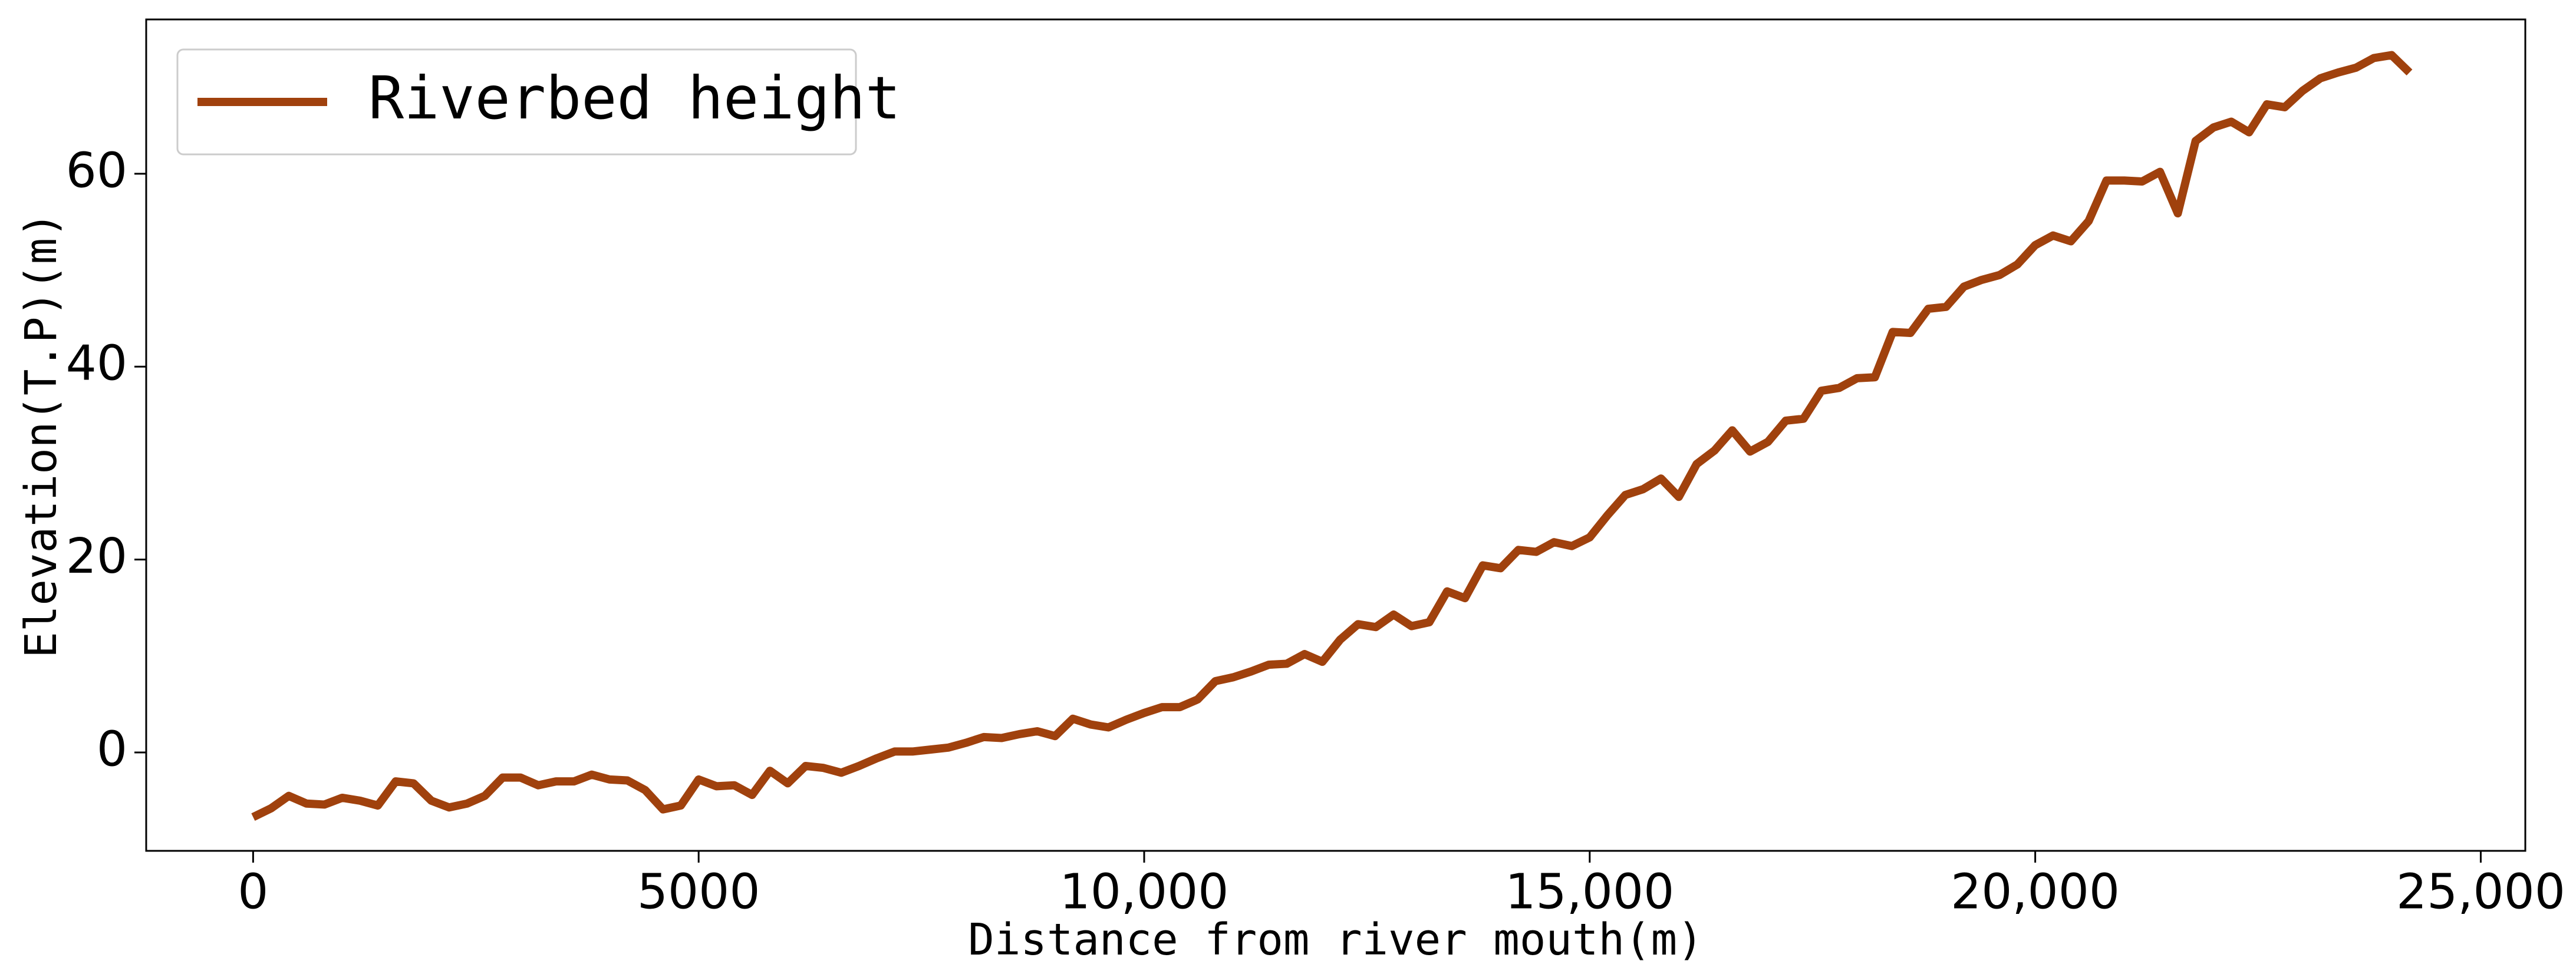 This screenshot has height=974, width=2576. I want to click on legend-label: Riverbed height, so click(634, 99).